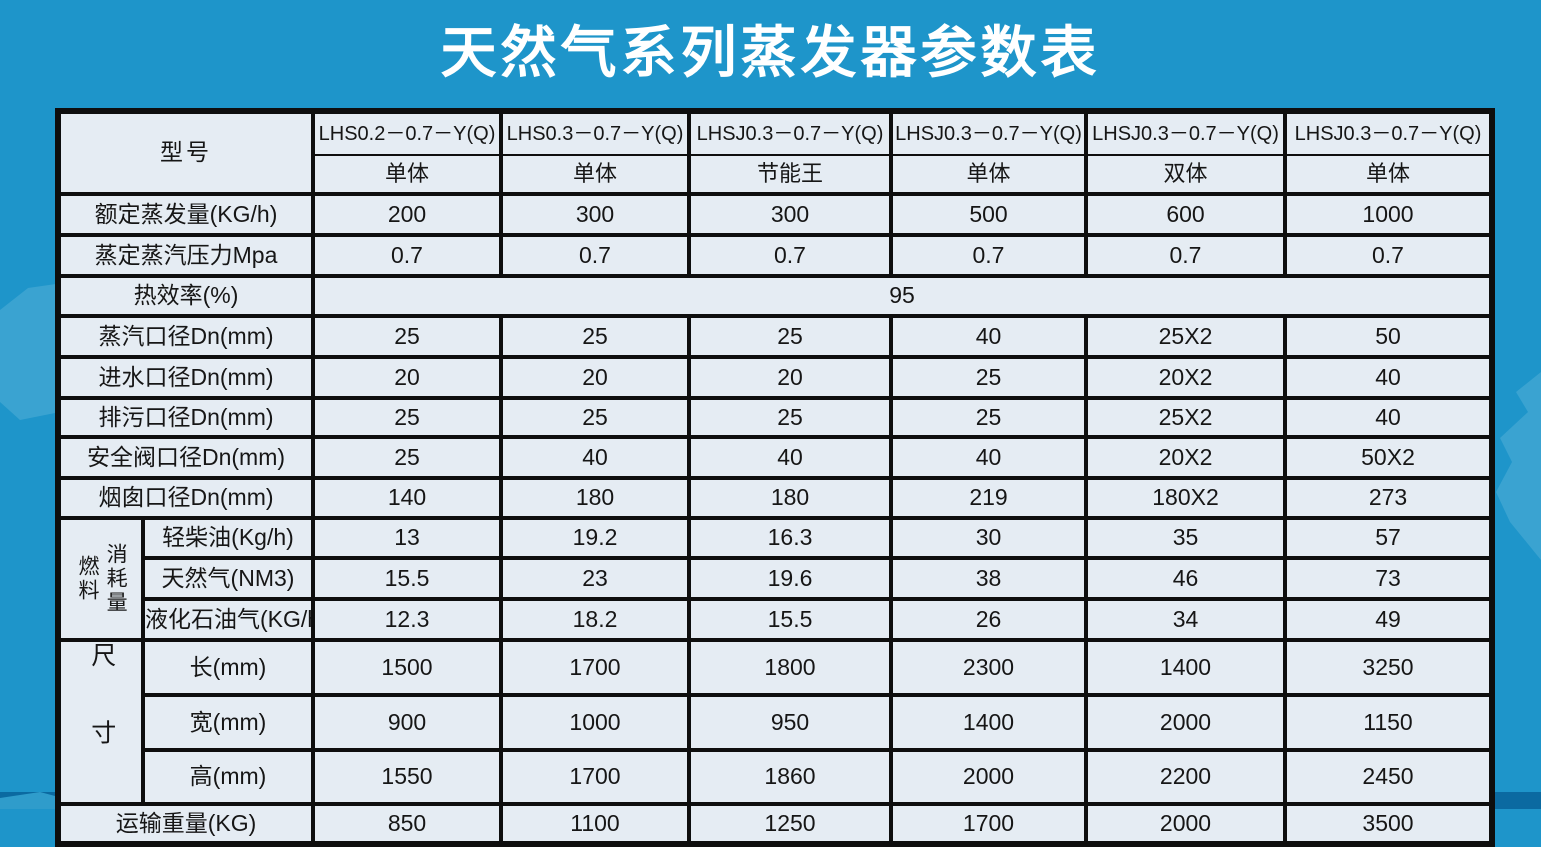 This screenshot has width=1541, height=847. Describe the element at coordinates (595, 538) in the screenshot. I see `value-cell: 19.2` at that location.